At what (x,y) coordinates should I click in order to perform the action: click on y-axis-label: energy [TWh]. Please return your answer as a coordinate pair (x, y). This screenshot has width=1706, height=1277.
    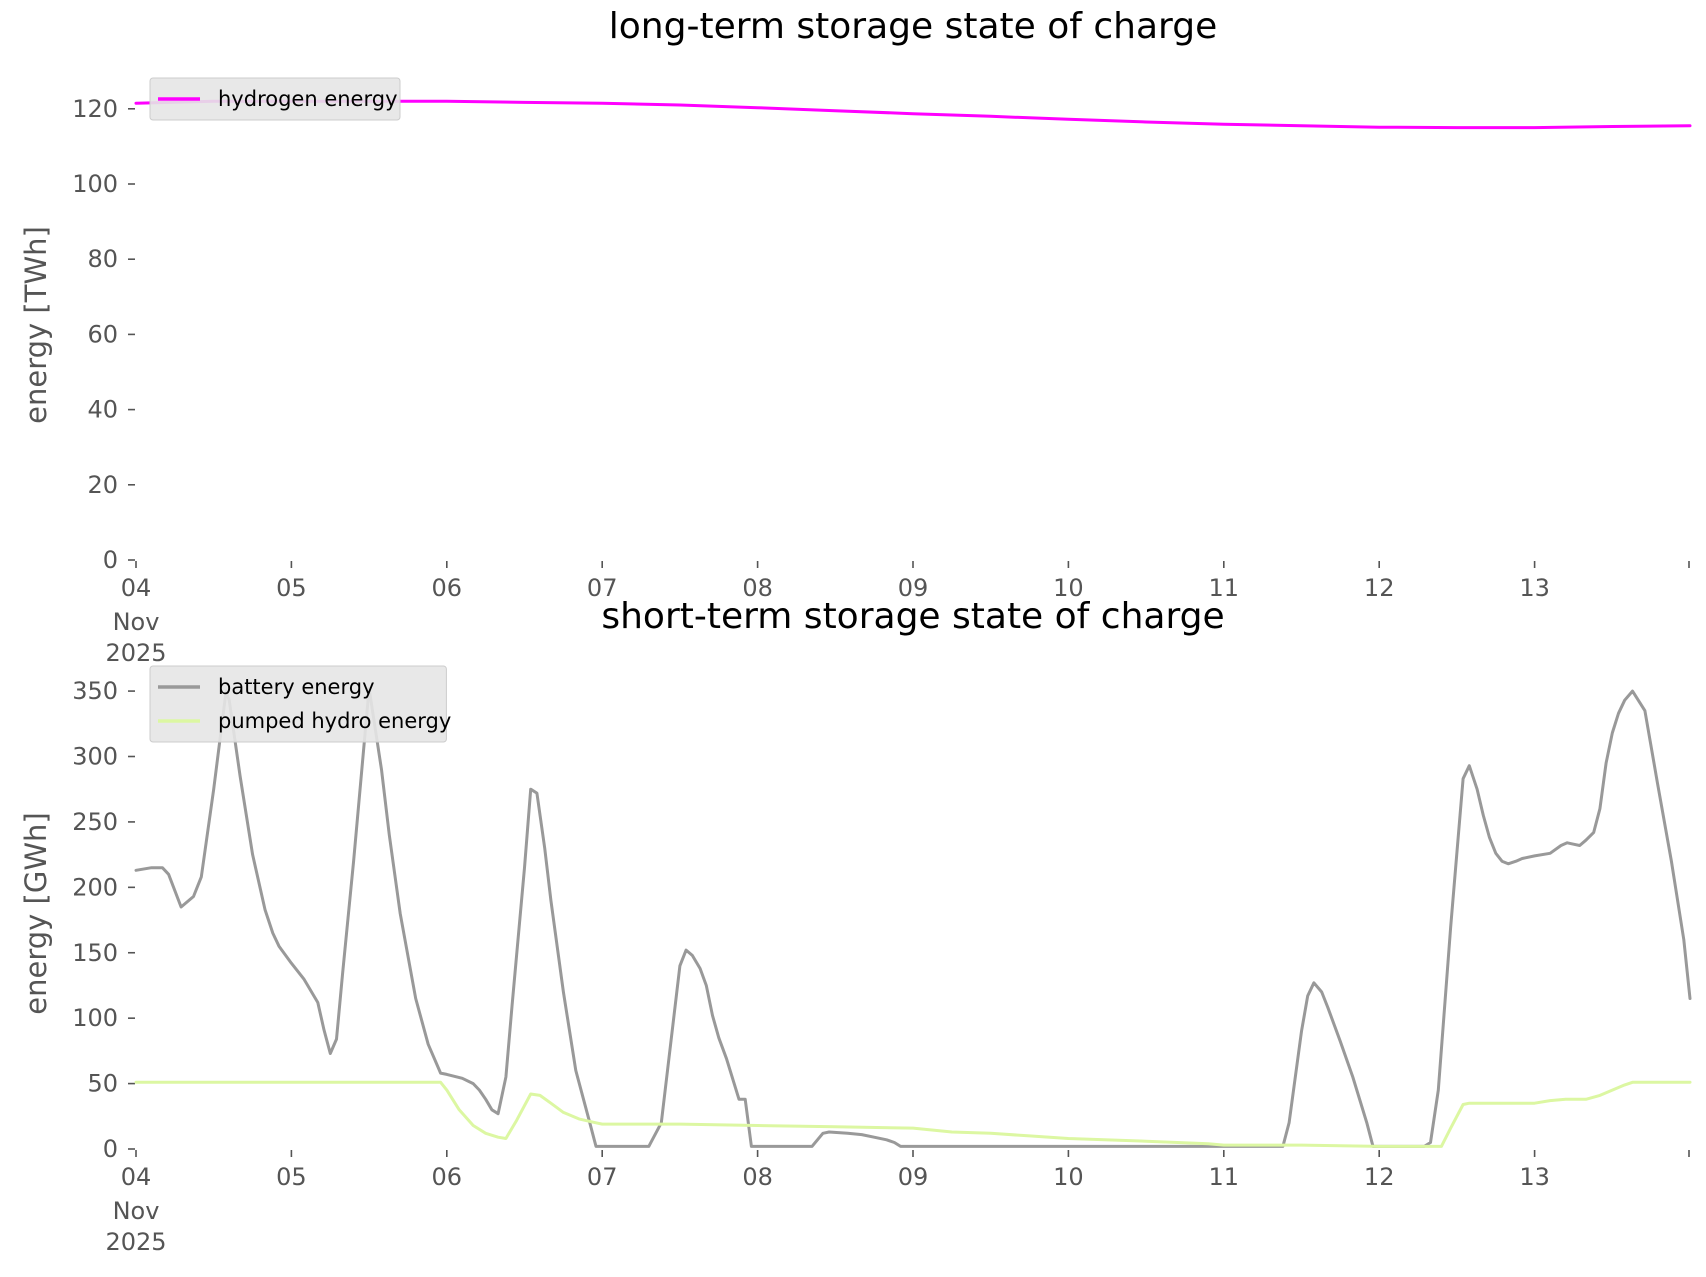
    Looking at the image, I should click on (36, 325).